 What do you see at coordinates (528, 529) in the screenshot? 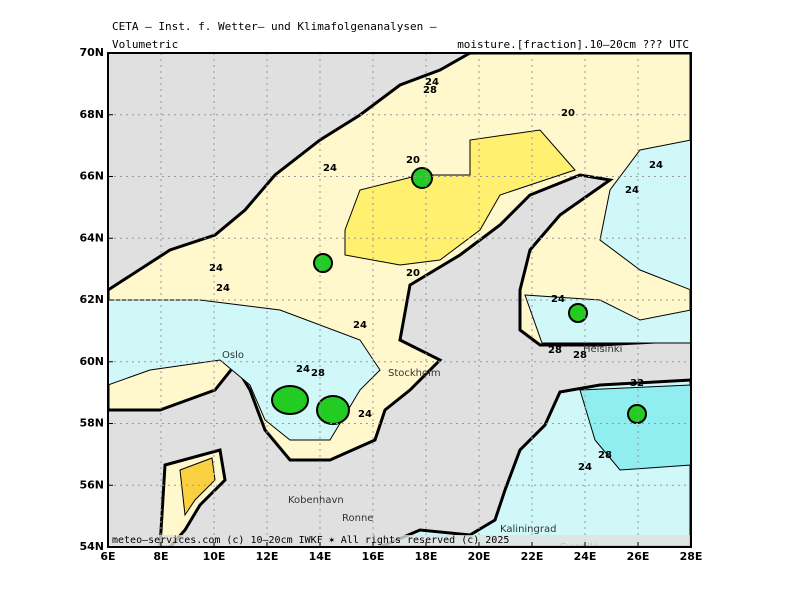
I see `city-label: Kaliningrad` at bounding box center [528, 529].